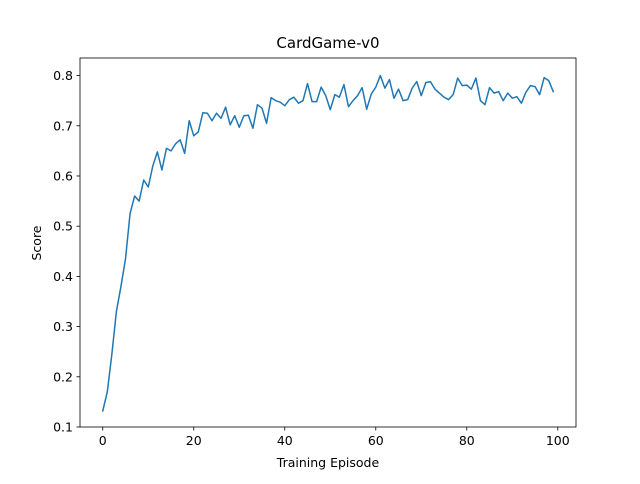 The width and height of the screenshot is (640, 484). I want to click on y-axis-ticks: 0.1 0.2 0.3 0.4 0.5 0.6 0.7 0.8, so click(66, 251).